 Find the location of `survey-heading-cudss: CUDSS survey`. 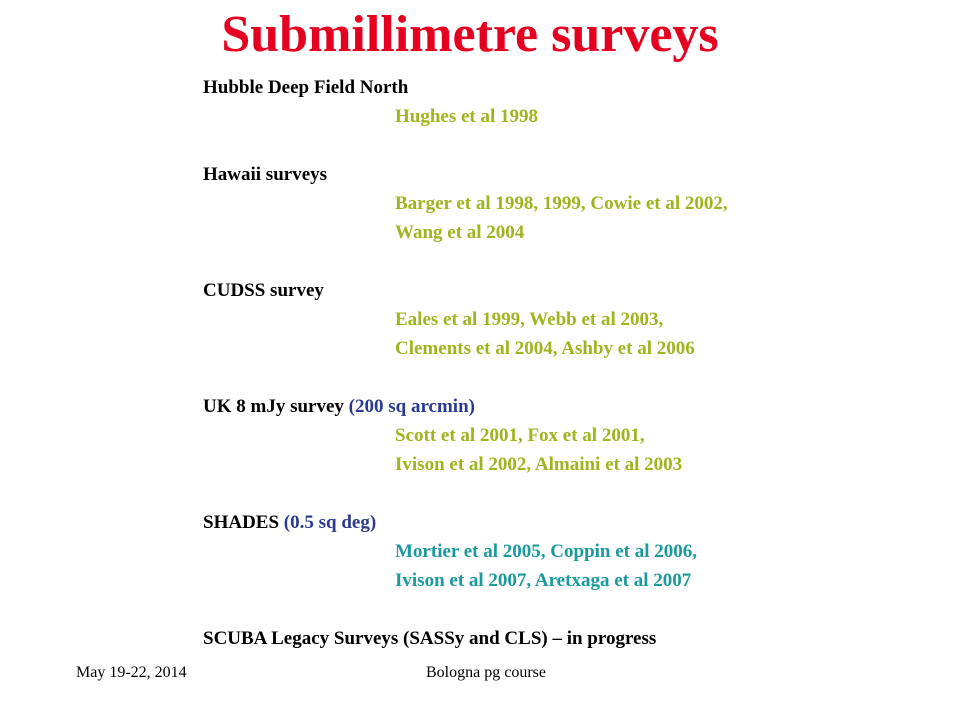

survey-heading-cudss: CUDSS survey is located at coordinates (465, 290).